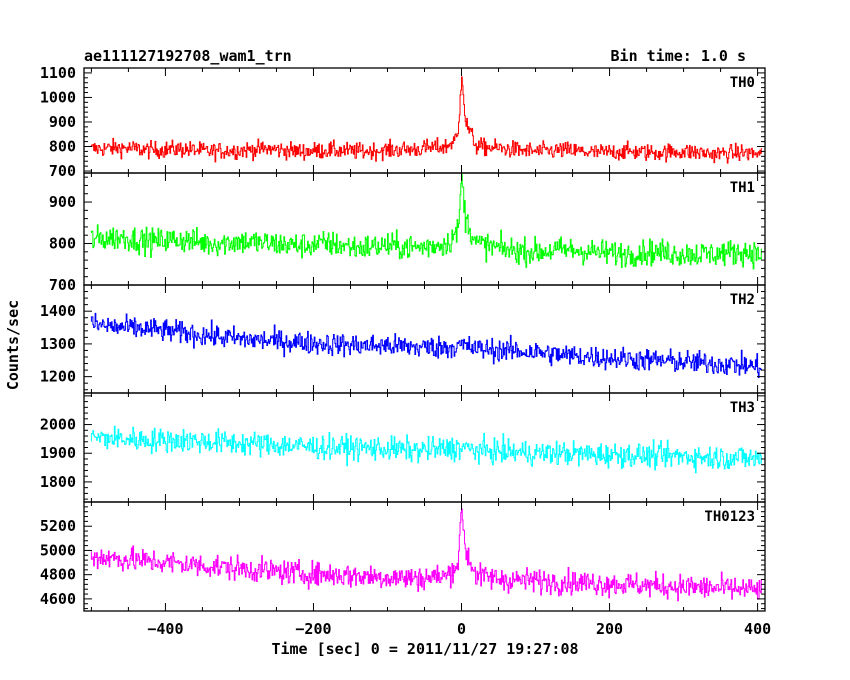  What do you see at coordinates (461, 629) in the screenshot?
I see `x-tick-label: 0` at bounding box center [461, 629].